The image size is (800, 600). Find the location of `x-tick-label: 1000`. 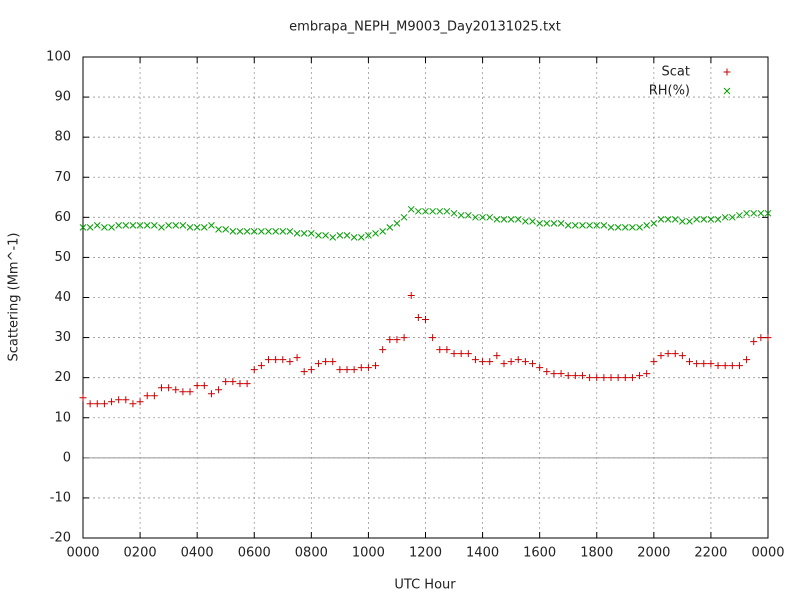

x-tick-label: 1000 is located at coordinates (368, 553).